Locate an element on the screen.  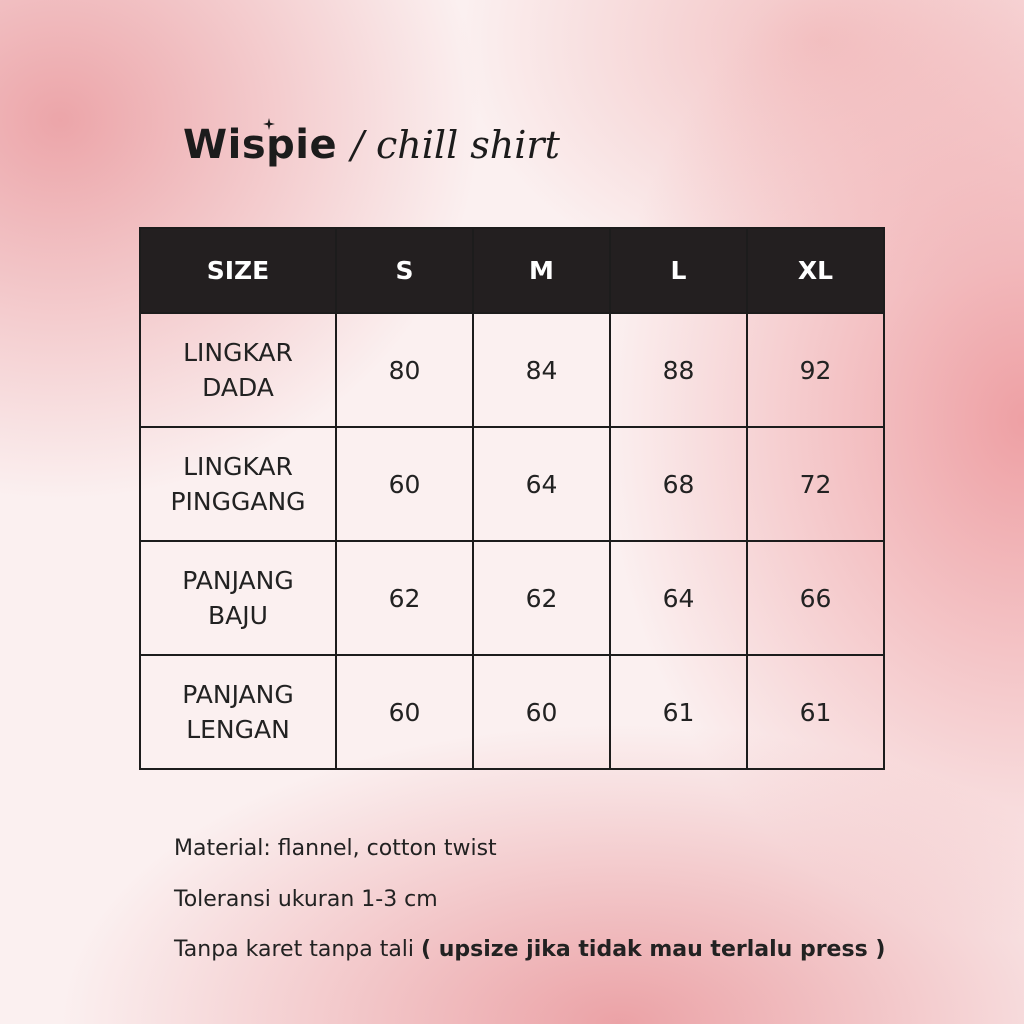
brand-logo: Wispie is located at coordinates (260, 143).